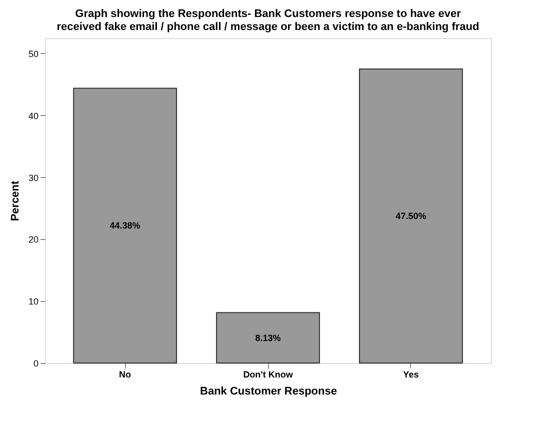 Image resolution: width=541 pixels, height=432 pixels. Describe the element at coordinates (15, 201) in the screenshot. I see `y-axis-title: Percent` at that location.